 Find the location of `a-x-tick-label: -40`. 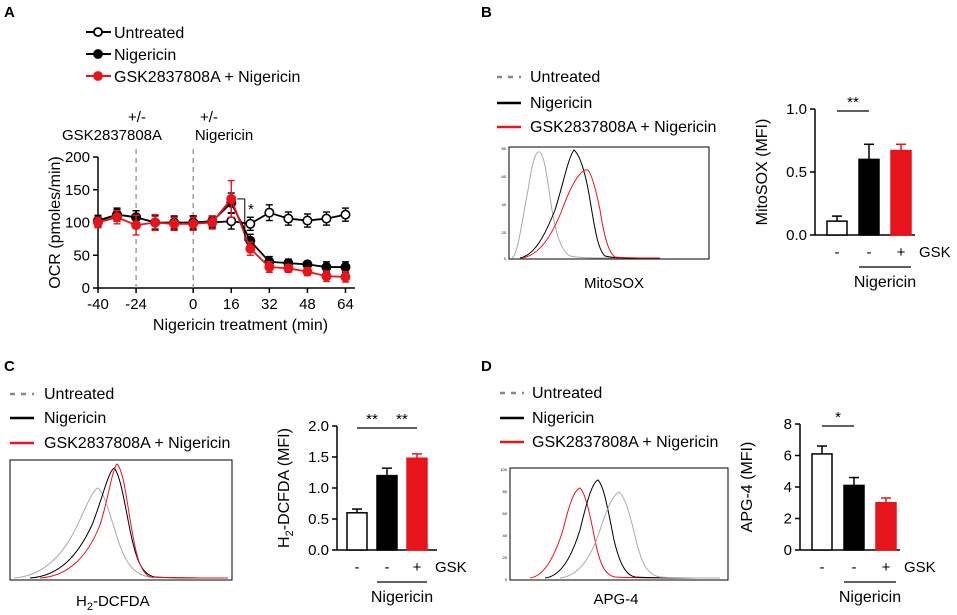

a-x-tick-label: -40 is located at coordinates (98, 304).